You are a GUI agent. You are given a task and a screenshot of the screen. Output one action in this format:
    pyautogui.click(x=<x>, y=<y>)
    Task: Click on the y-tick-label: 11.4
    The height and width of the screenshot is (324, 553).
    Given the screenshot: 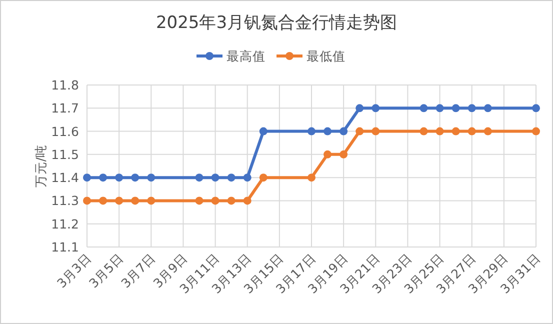 What is the action you would take?
    pyautogui.click(x=65, y=178)
    